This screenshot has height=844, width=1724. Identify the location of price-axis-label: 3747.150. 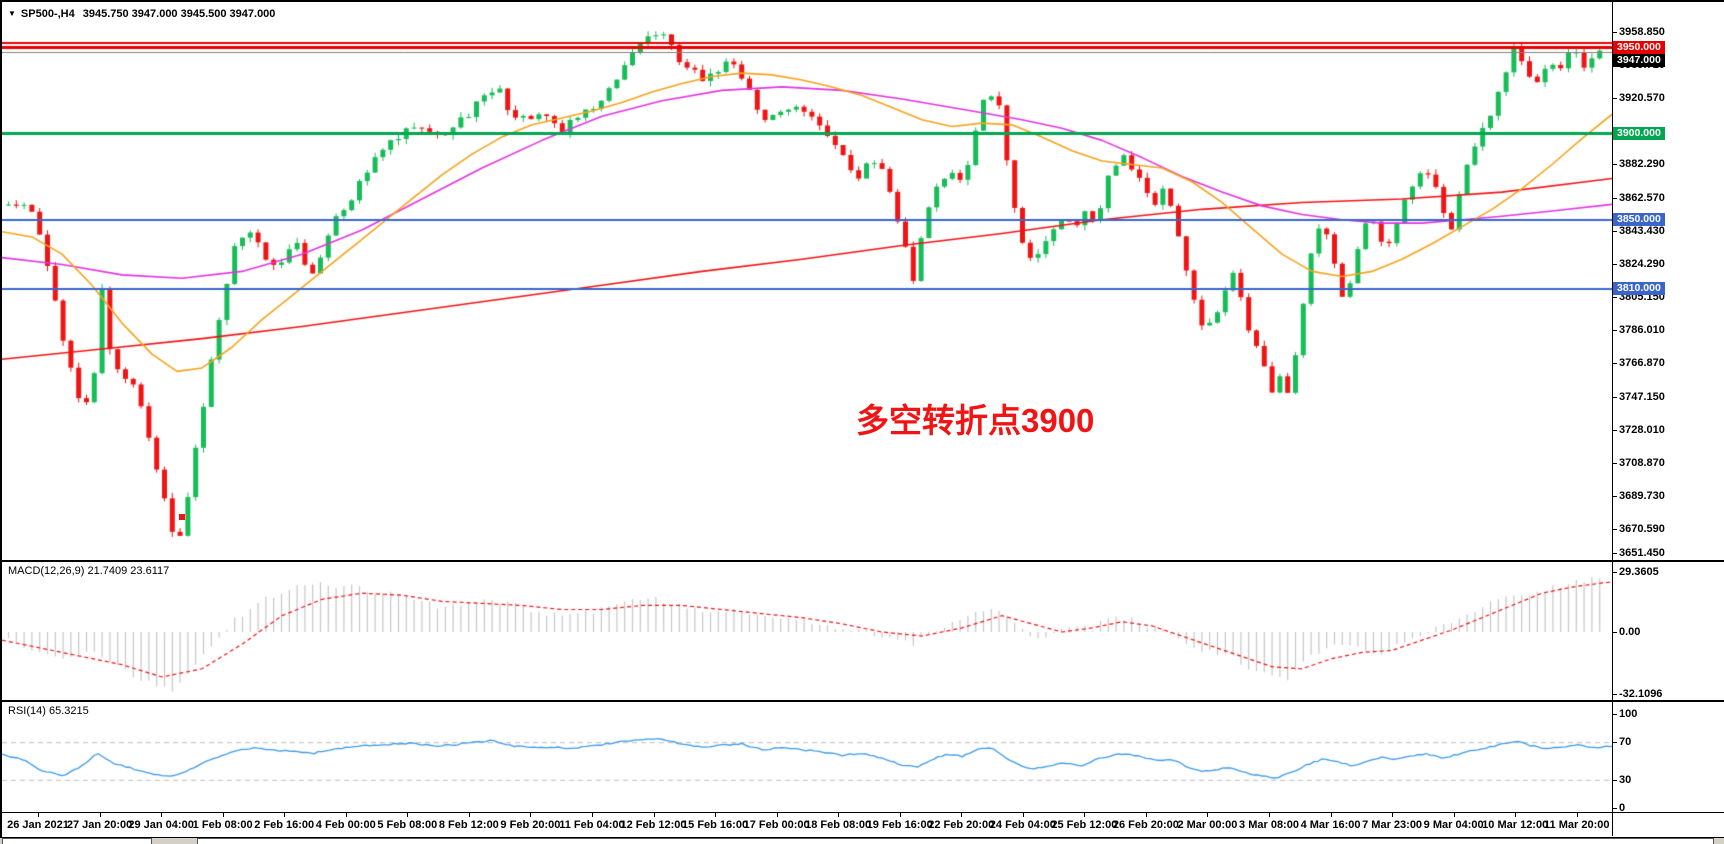
(1642, 397).